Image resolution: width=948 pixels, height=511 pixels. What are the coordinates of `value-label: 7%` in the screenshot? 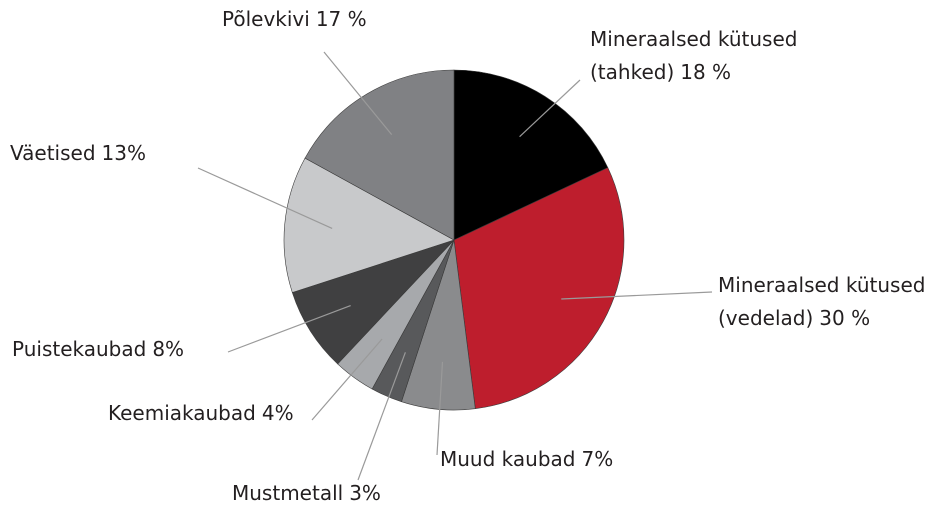 It's located at (597, 459).